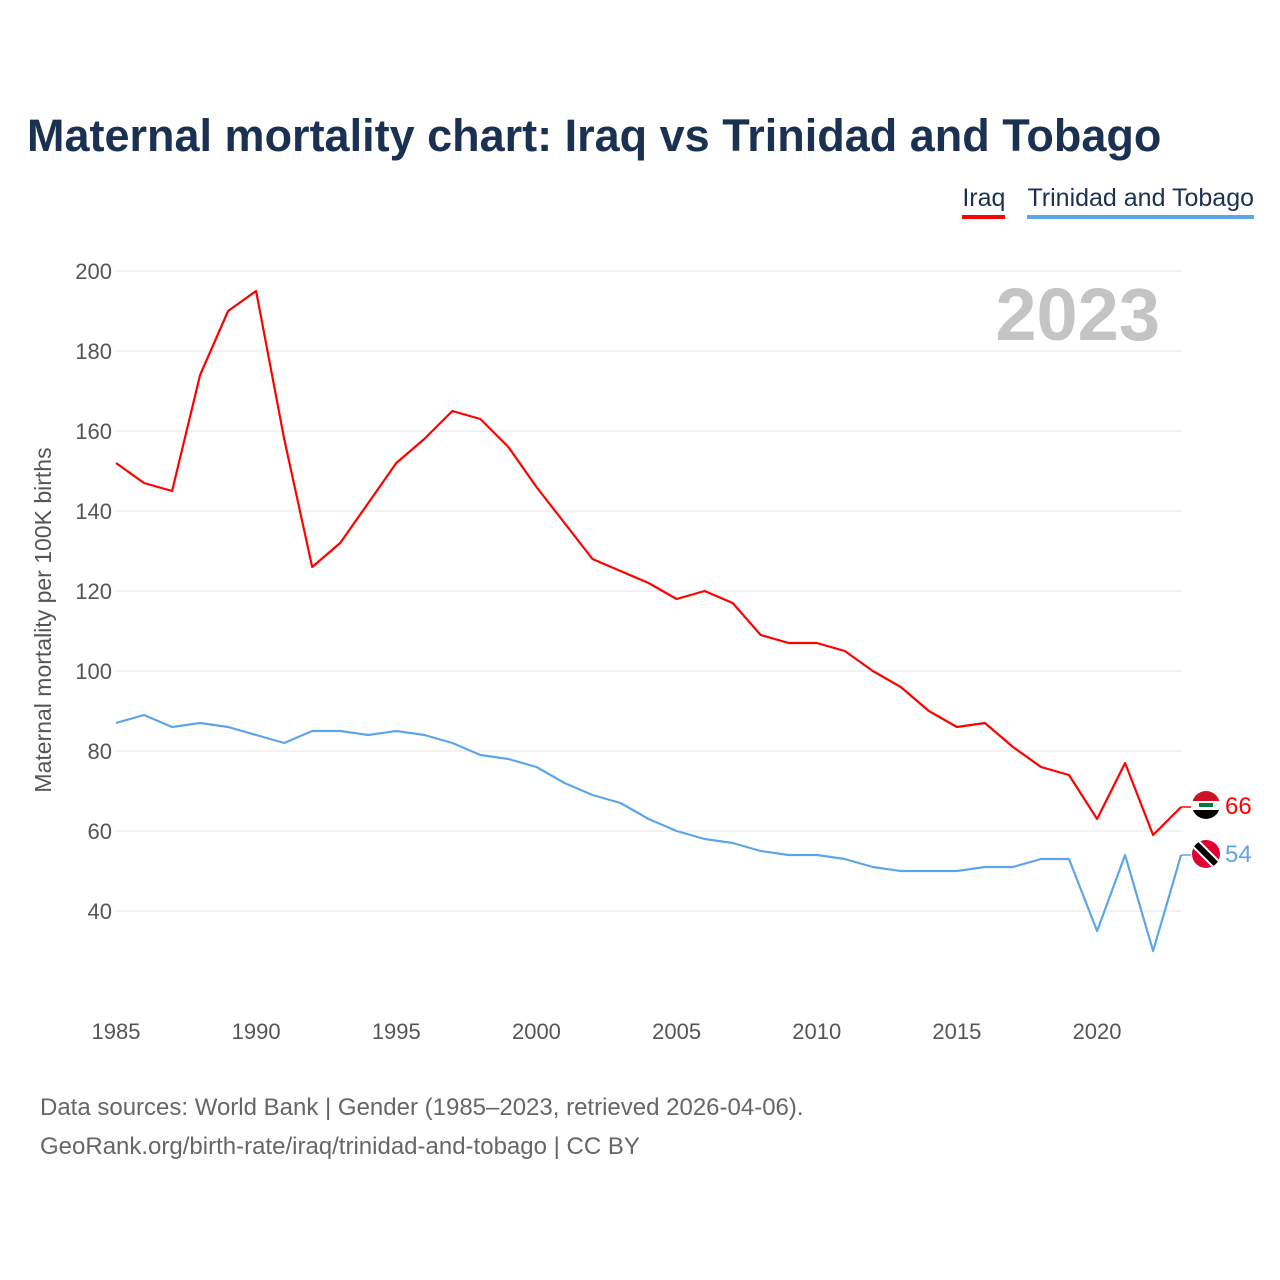 The height and width of the screenshot is (1280, 1280). Describe the element at coordinates (1238, 854) in the screenshot. I see `trinidad-and-tobago-end-value: 54` at that location.